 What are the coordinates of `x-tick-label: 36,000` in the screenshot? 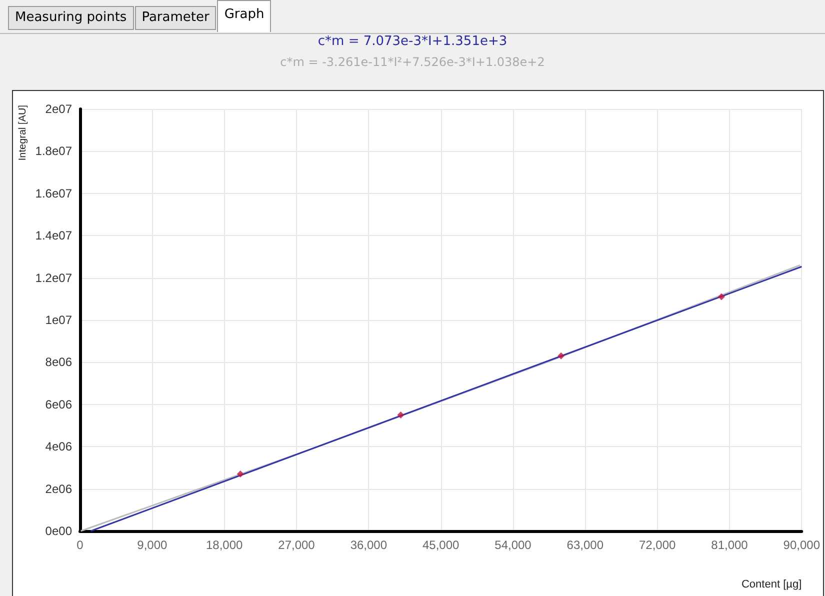 It's located at (369, 545).